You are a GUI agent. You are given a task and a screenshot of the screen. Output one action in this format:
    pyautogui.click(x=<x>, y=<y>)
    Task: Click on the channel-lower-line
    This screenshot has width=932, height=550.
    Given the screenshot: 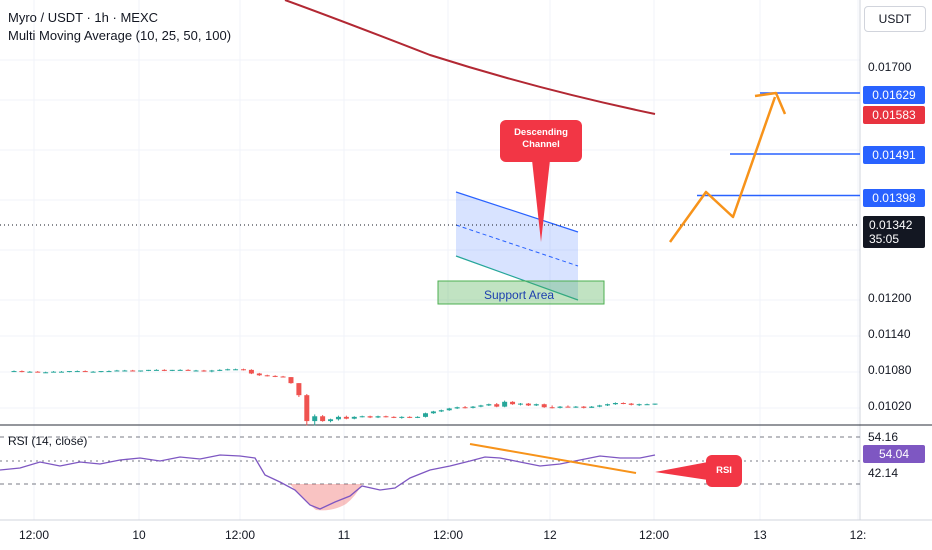 What is the action you would take?
    pyautogui.click(x=517, y=278)
    